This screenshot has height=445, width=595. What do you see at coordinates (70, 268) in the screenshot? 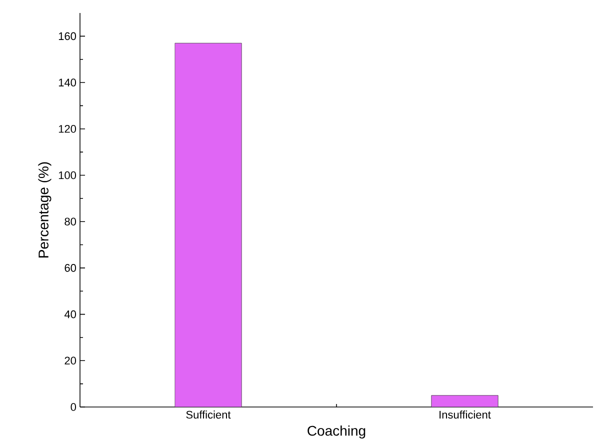
I see `y-tick-label: 60` at bounding box center [70, 268].